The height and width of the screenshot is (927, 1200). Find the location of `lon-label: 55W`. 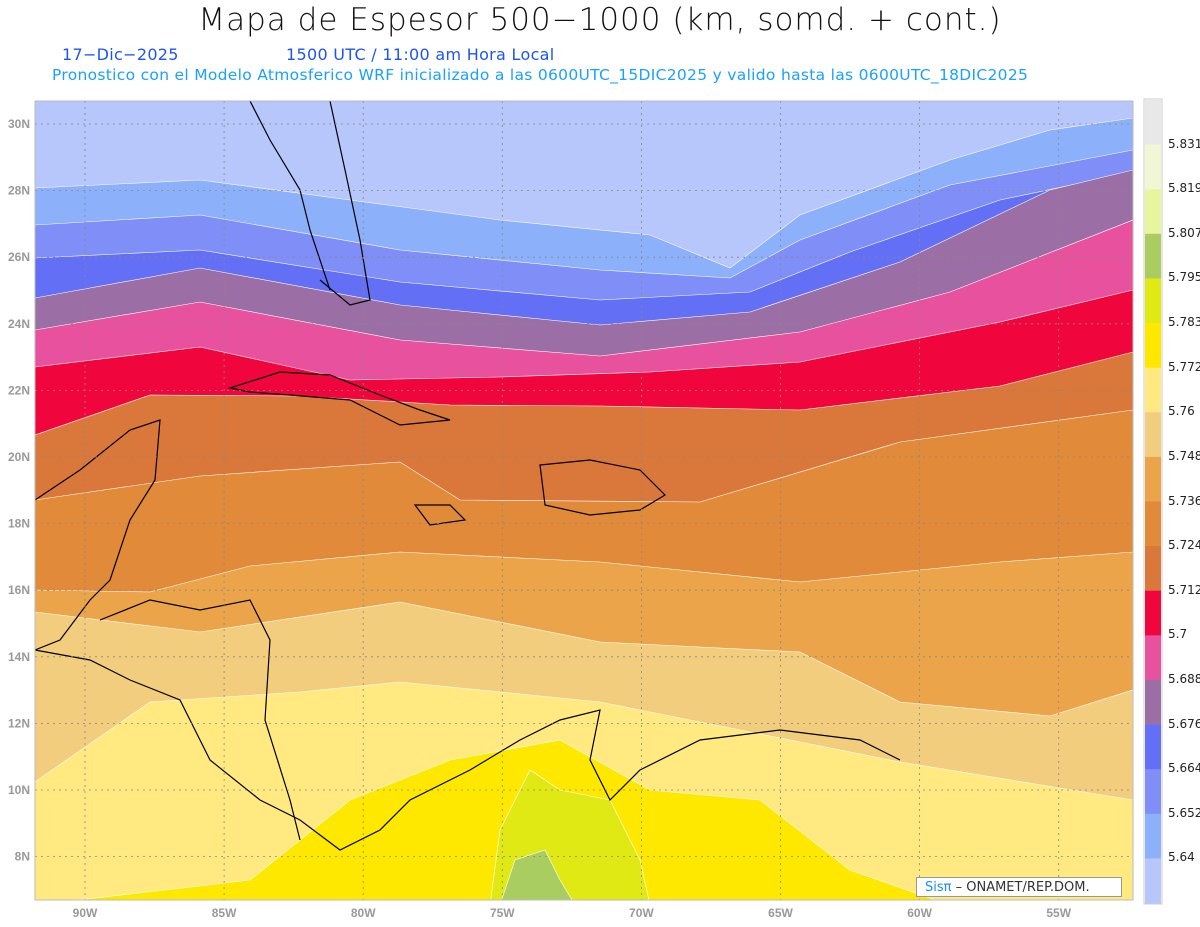

lon-label: 55W is located at coordinates (1058, 913).